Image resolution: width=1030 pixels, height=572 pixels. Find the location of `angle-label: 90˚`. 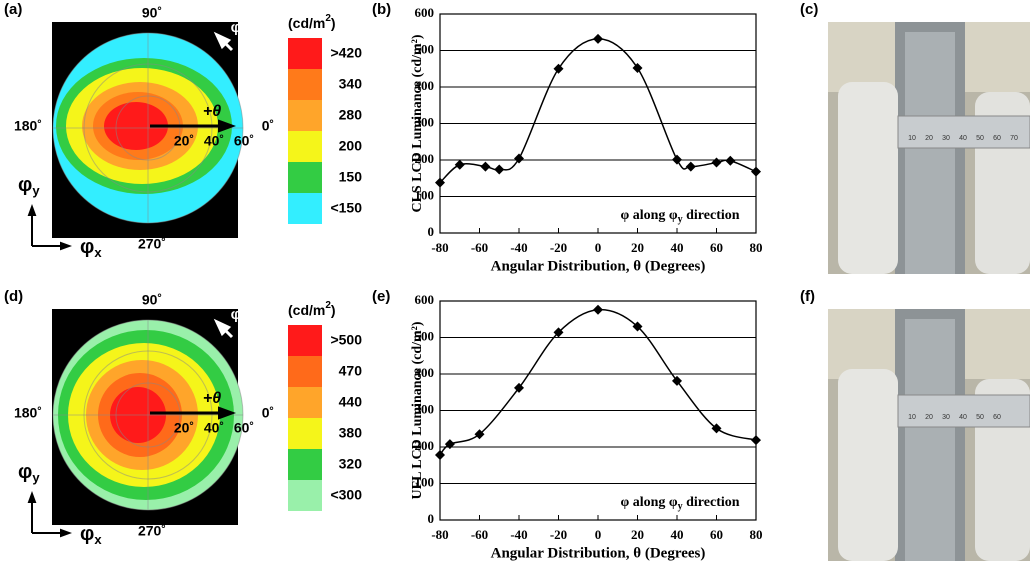

angle-label: 90˚ is located at coordinates (152, 13).